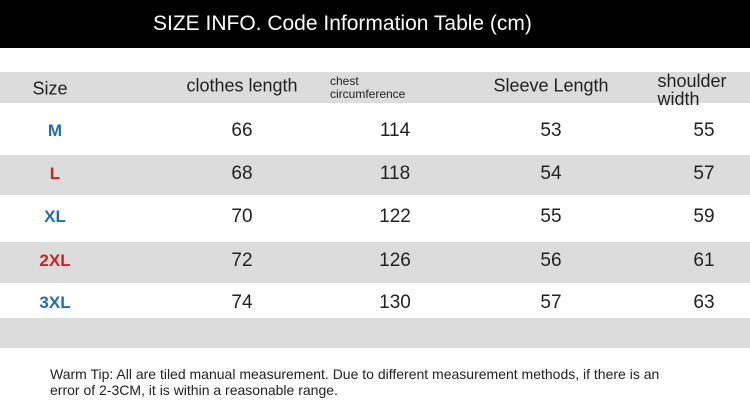  I want to click on cell-clothes-length: 70, so click(242, 216).